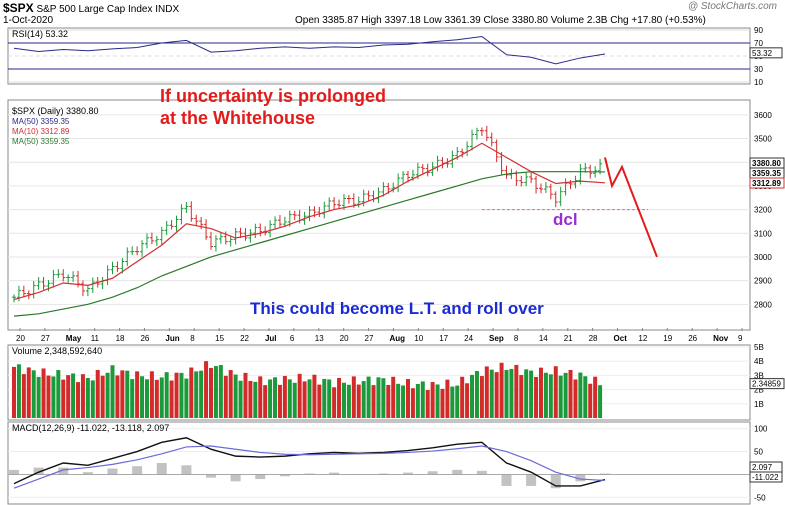 Image resolution: width=785 pixels, height=505 pixels. I want to click on x-tick-22: 21, so click(568, 338).